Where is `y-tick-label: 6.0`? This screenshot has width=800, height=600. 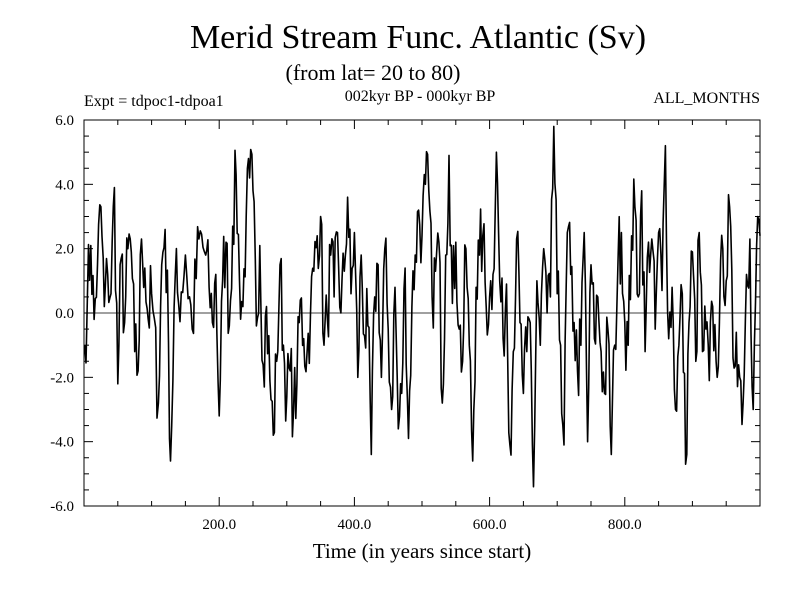
y-tick-label: 6.0 is located at coordinates (64, 121).